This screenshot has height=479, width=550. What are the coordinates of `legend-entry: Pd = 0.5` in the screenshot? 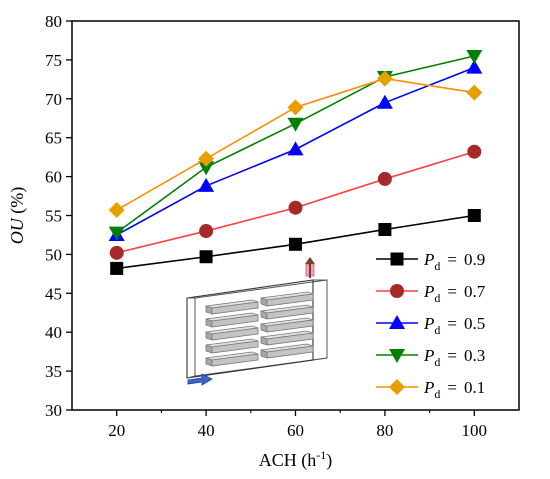 It's located at (430, 325).